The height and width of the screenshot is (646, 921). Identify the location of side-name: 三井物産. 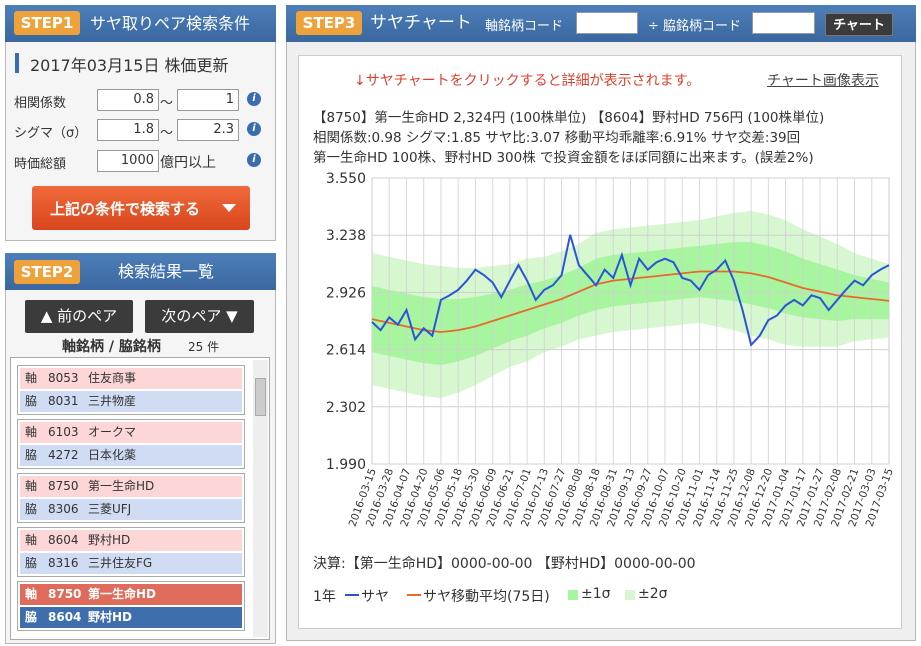
(112, 401).